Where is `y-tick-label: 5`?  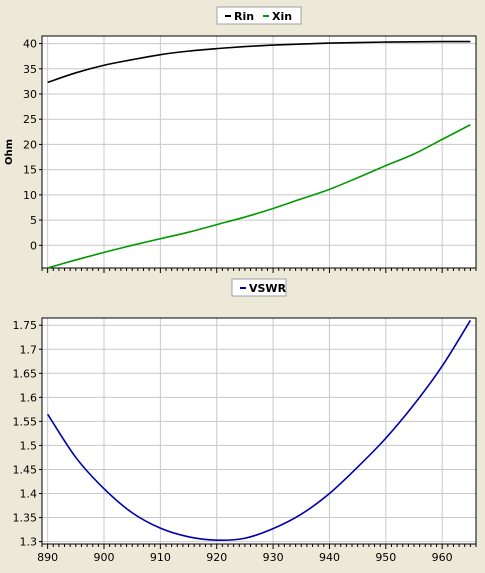
y-tick-label: 5 is located at coordinates (33, 220).